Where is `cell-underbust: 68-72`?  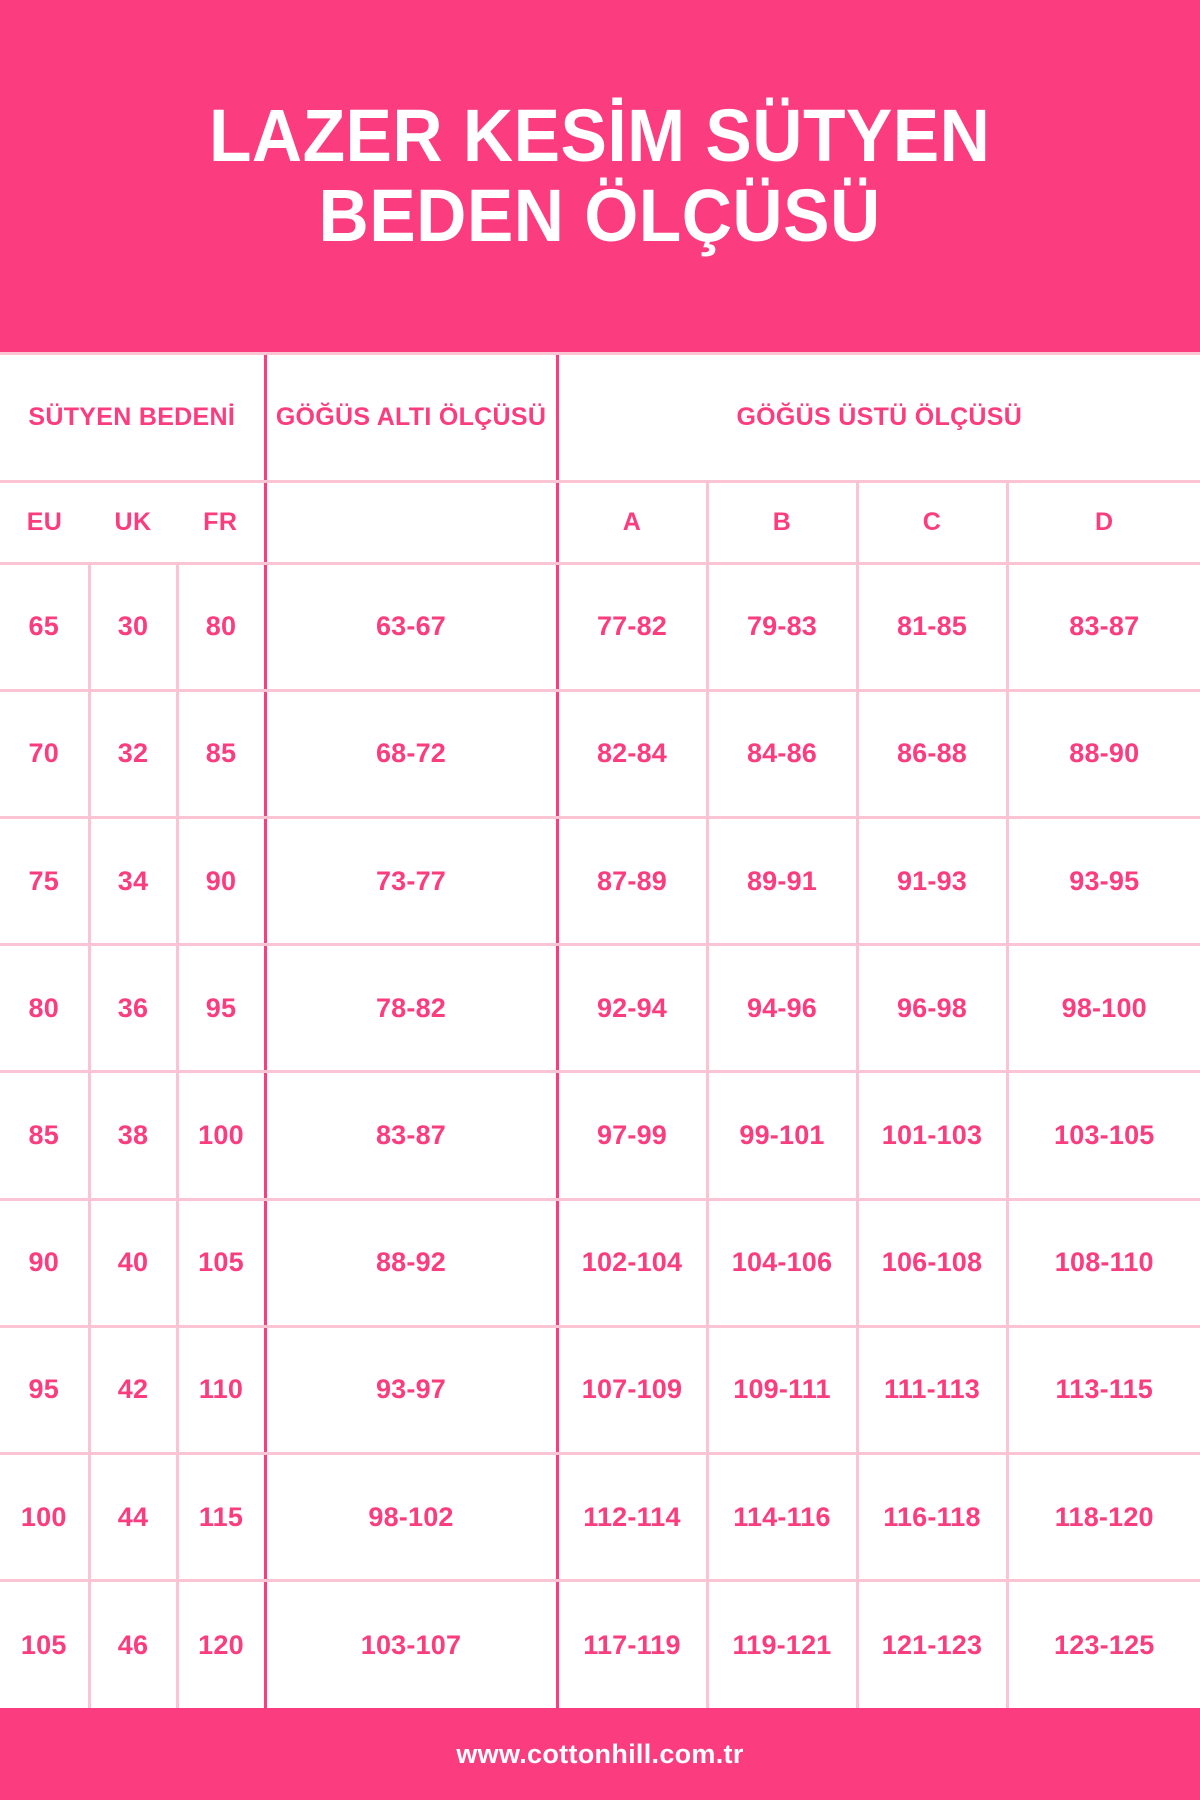
cell-underbust: 68-72 is located at coordinates (410, 754).